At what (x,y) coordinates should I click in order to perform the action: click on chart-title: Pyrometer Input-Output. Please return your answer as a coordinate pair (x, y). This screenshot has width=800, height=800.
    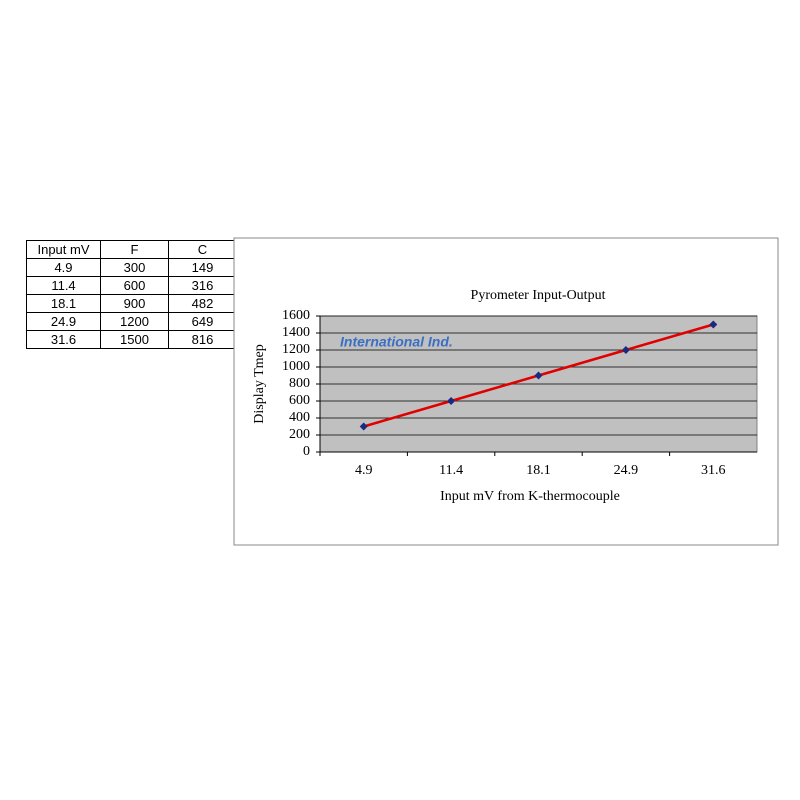
    Looking at the image, I should click on (538, 295).